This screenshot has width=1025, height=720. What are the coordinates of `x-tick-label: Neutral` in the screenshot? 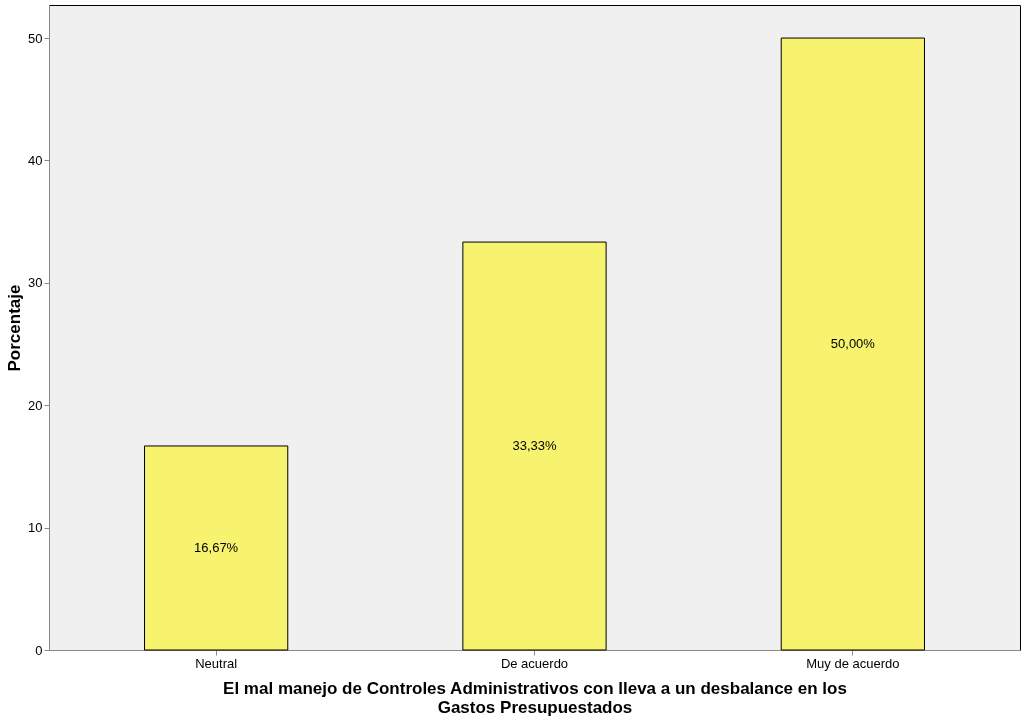 It's located at (216, 663).